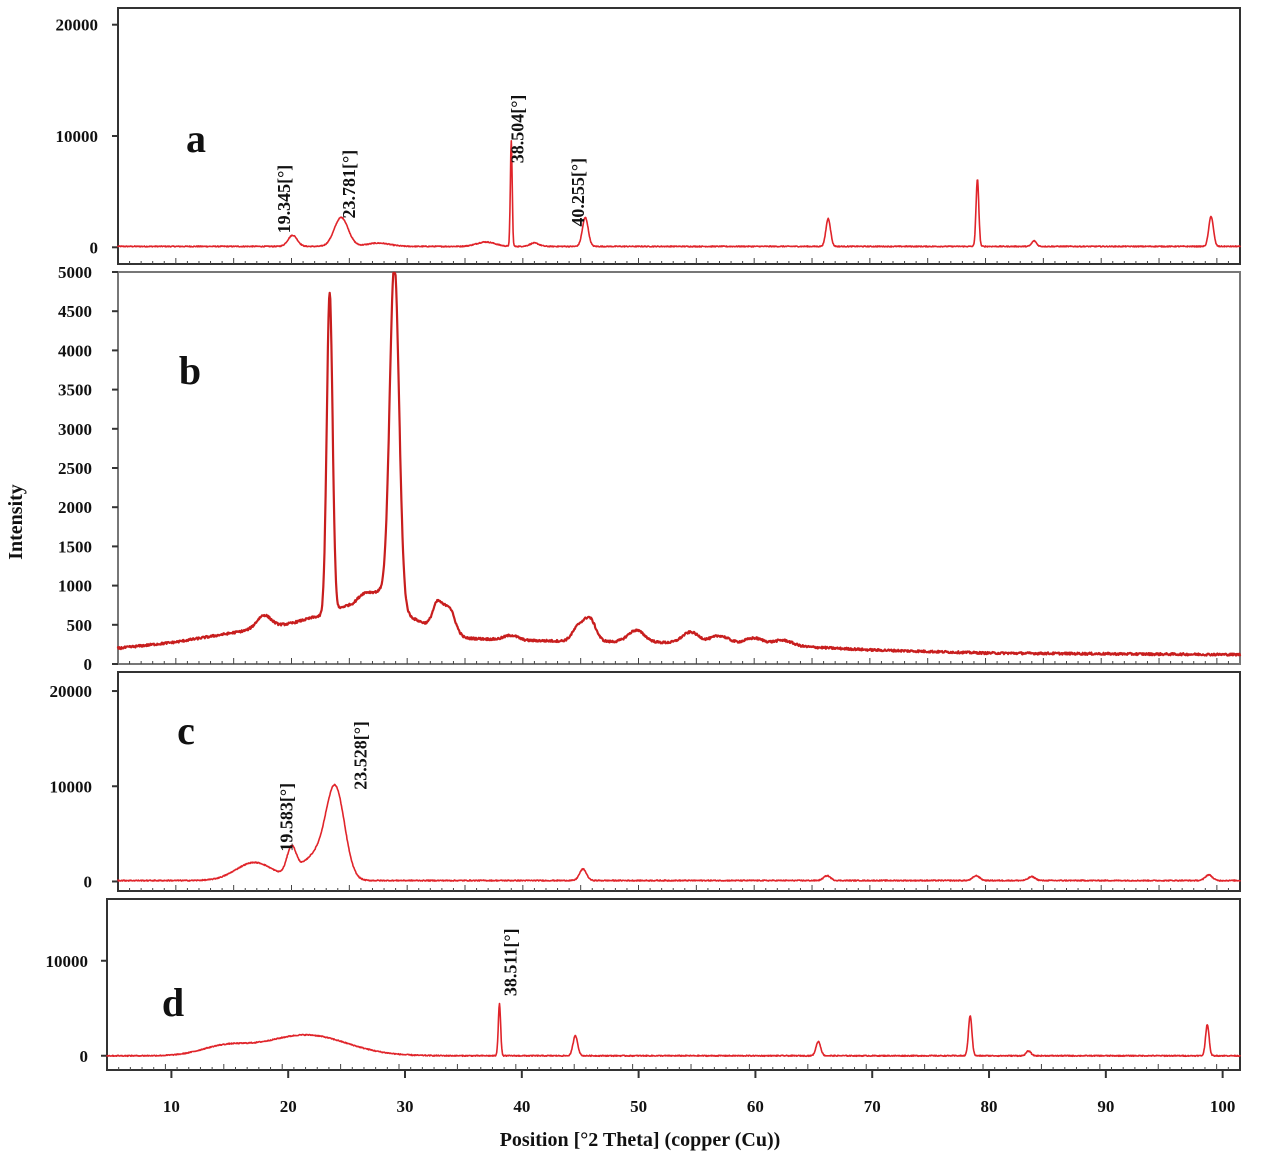 The width and height of the screenshot is (1280, 1154). Describe the element at coordinates (578, 192) in the screenshot. I see `peak-annotation-label: 40.255[°]` at that location.